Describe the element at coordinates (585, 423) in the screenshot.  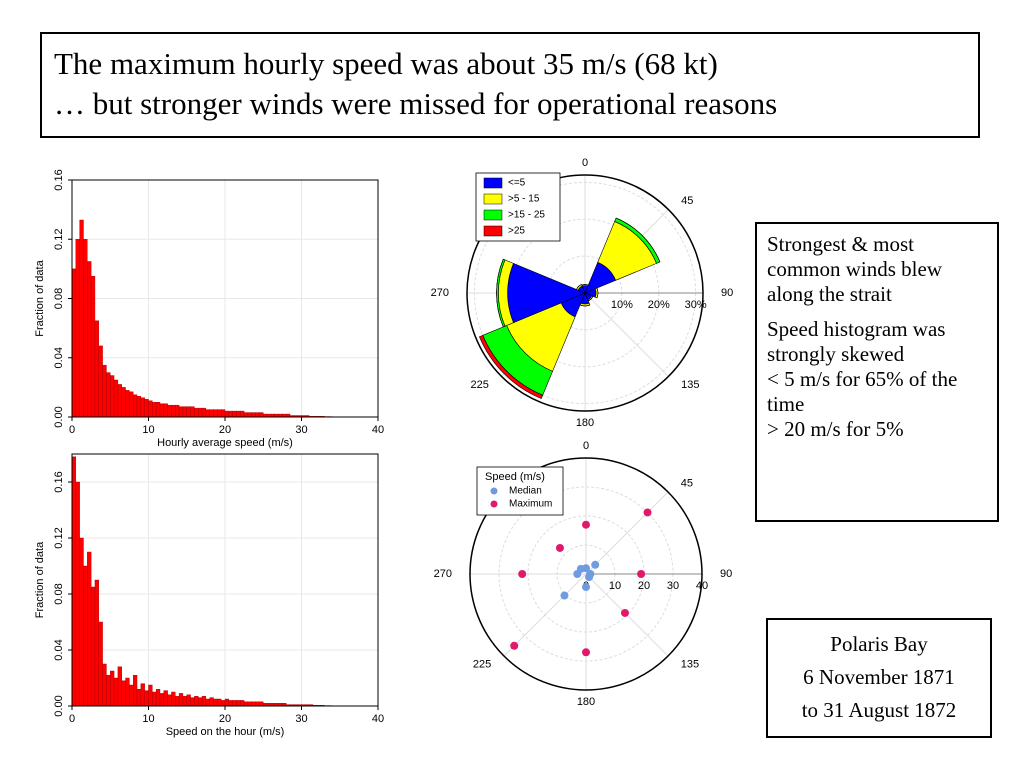
I see `angle-label: 180` at that location.